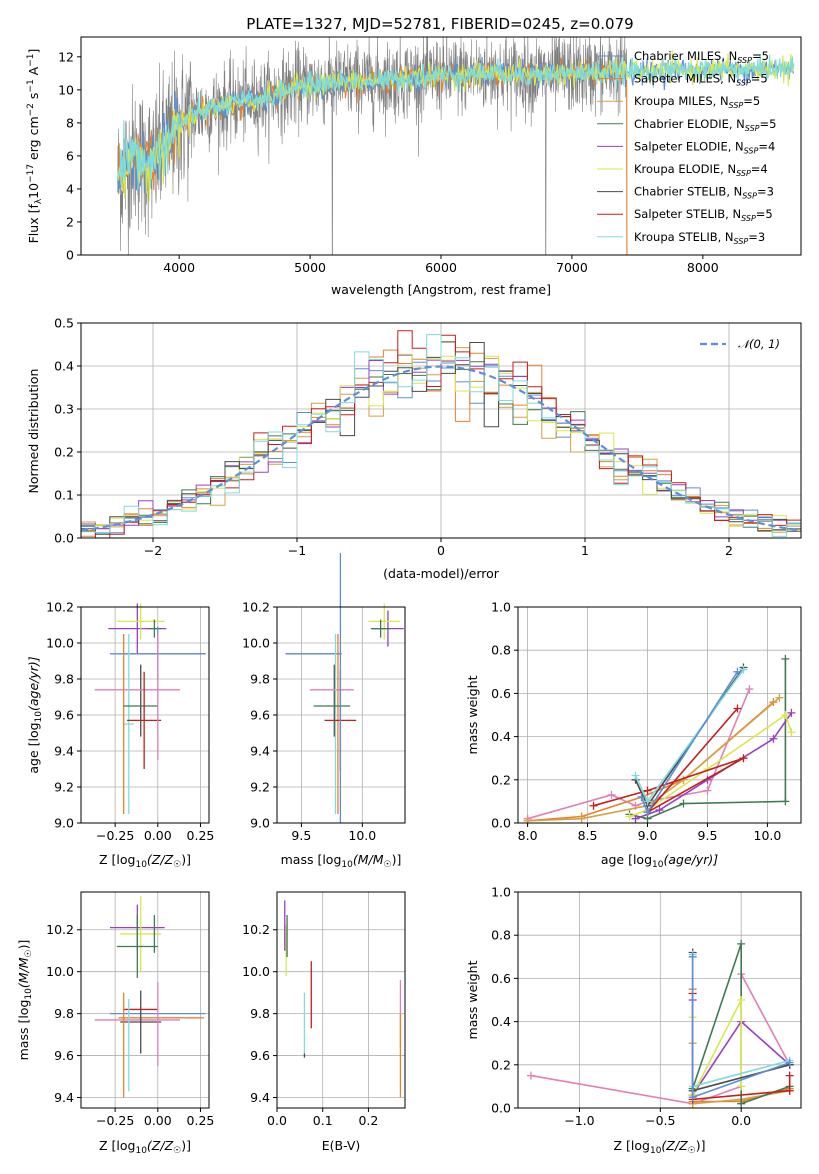 The image size is (819, 1174). I want to click on x-tick-label: 0.0, so click(741, 1120).